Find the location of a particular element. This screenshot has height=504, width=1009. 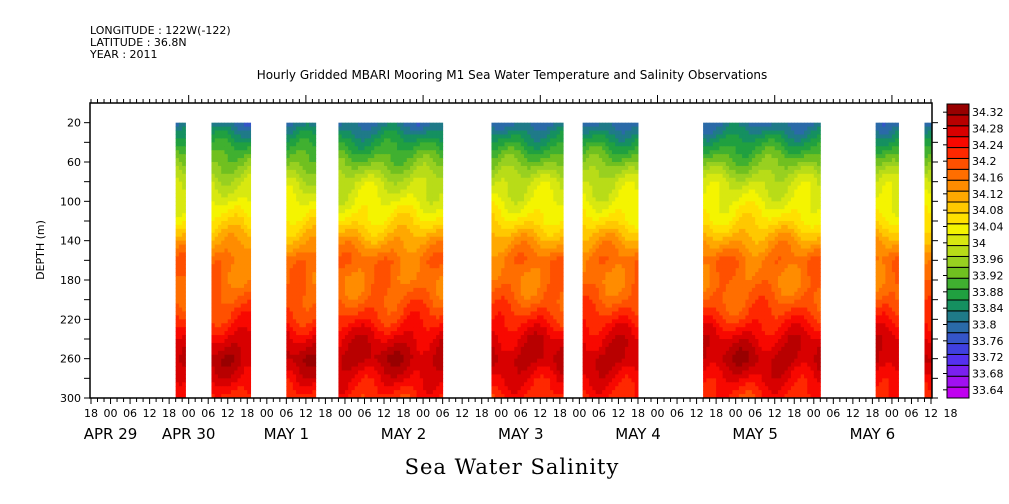

data-segment is located at coordinates (527, 260).